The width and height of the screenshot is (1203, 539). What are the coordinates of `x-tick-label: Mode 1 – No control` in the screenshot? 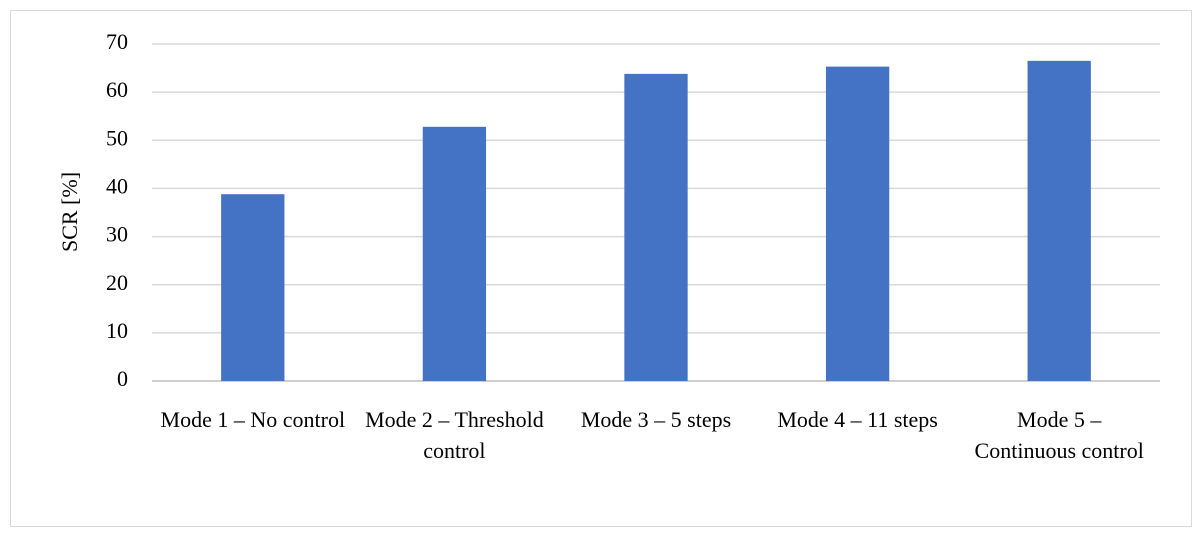 It's located at (253, 419).